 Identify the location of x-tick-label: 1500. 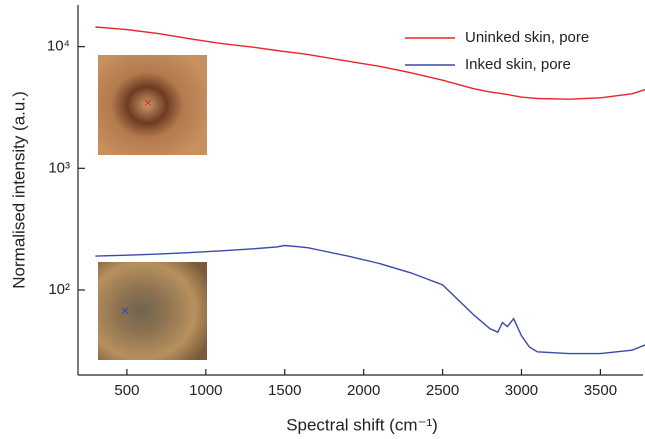
(284, 390).